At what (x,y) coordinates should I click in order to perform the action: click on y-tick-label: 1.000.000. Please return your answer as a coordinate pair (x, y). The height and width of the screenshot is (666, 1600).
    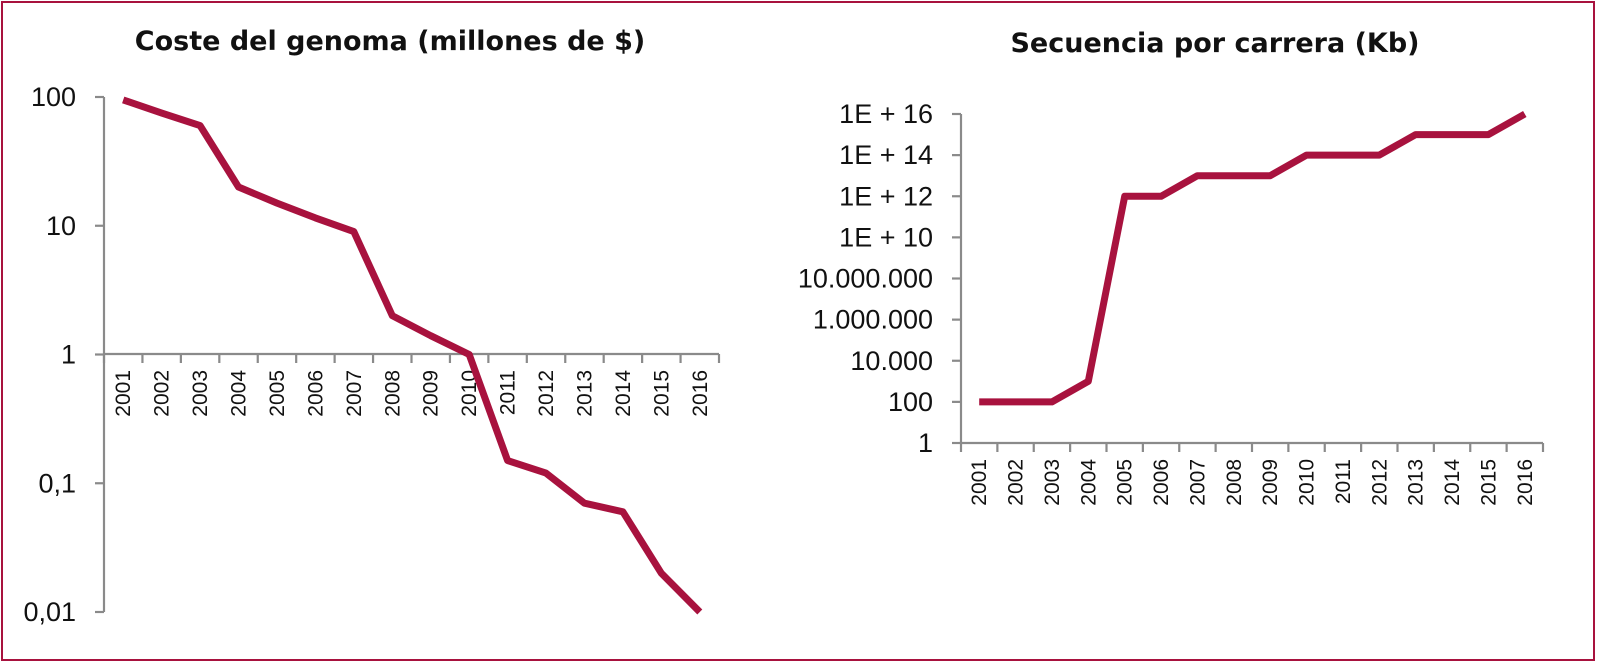
    Looking at the image, I should click on (873, 320).